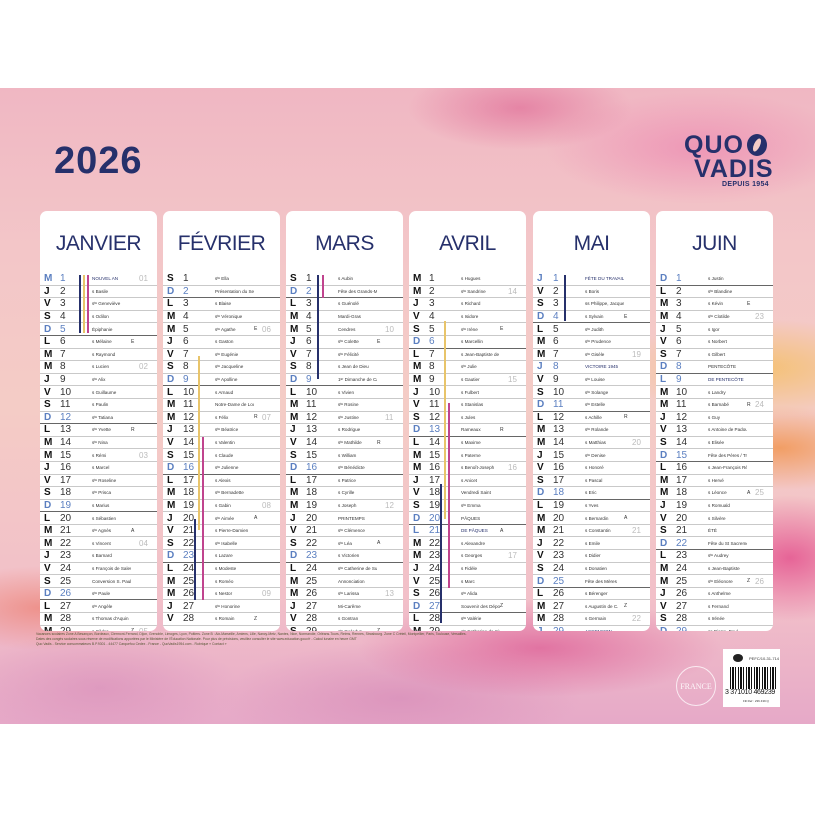  I want to click on day-number: 19, so click(66, 505).